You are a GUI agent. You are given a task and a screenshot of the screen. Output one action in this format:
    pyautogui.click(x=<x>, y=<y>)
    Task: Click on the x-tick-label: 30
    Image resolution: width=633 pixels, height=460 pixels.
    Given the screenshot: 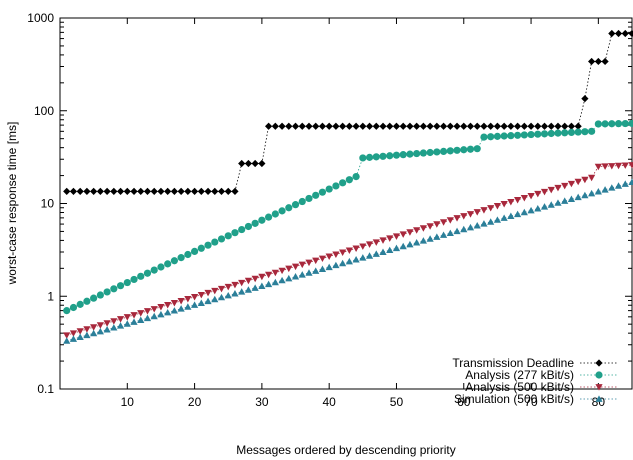 What is the action you would take?
    pyautogui.click(x=262, y=402)
    